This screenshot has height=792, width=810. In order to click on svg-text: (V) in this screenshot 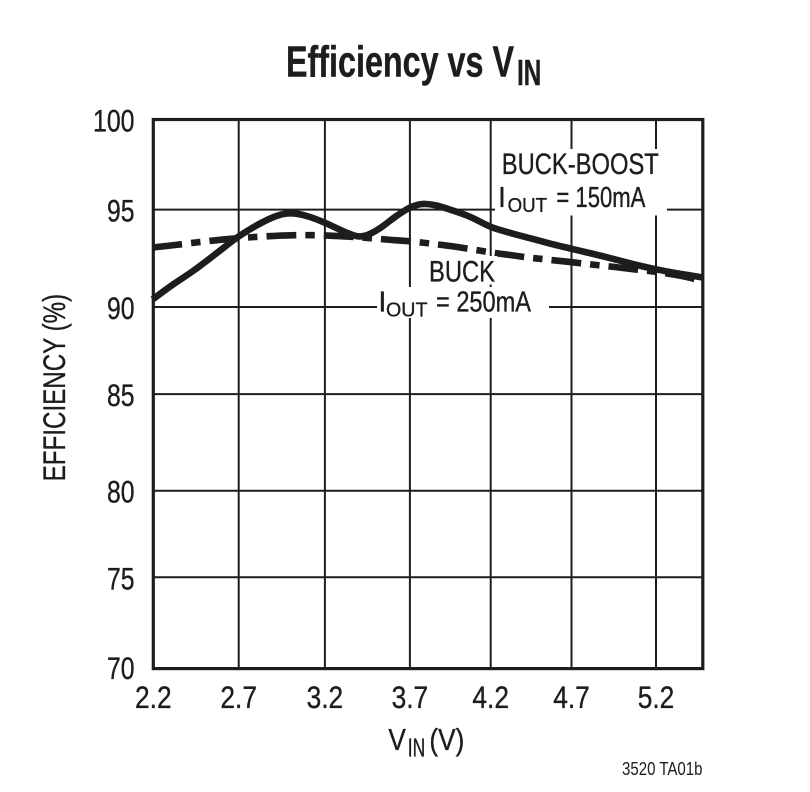, I will do `click(446, 739)`.